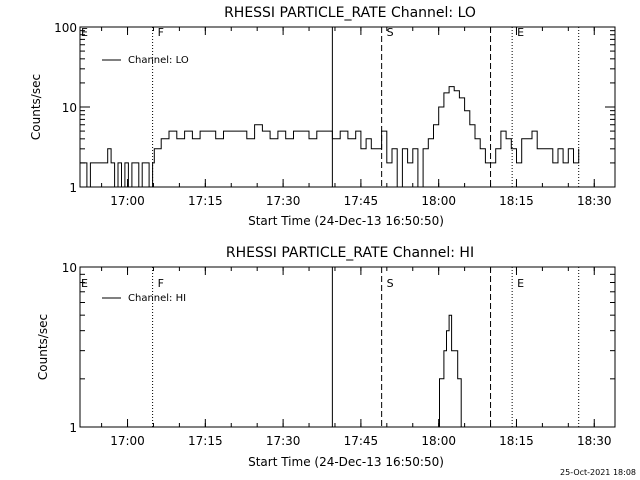 The height and width of the screenshot is (480, 640). Describe the element at coordinates (205, 441) in the screenshot. I see `x-tick-label-hi: 17:15` at that location.